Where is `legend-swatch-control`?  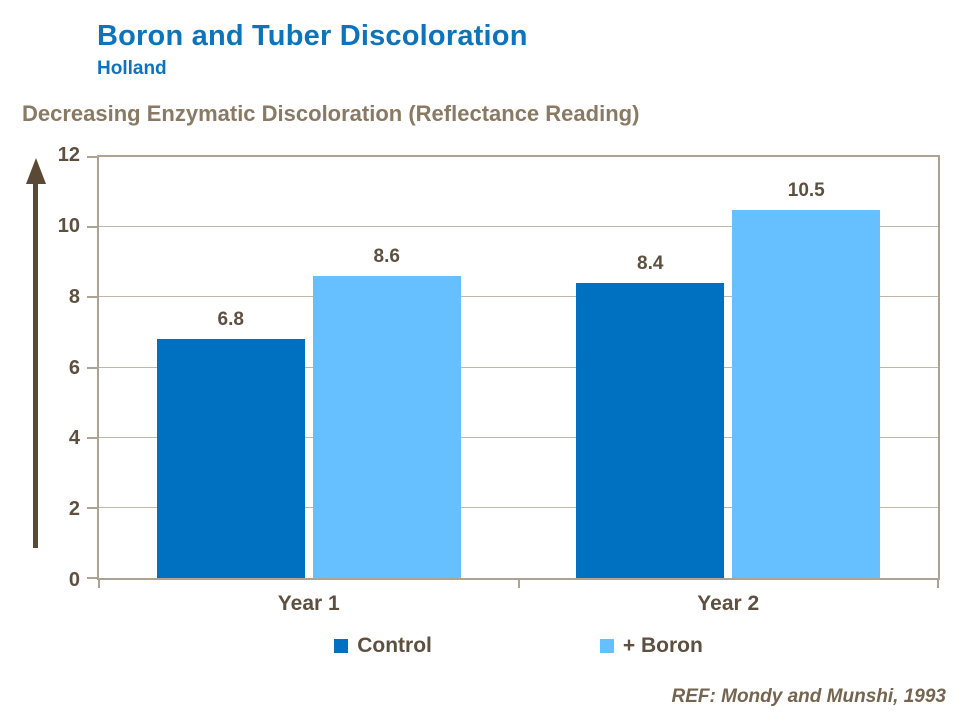
legend-swatch-control is located at coordinates (341, 646).